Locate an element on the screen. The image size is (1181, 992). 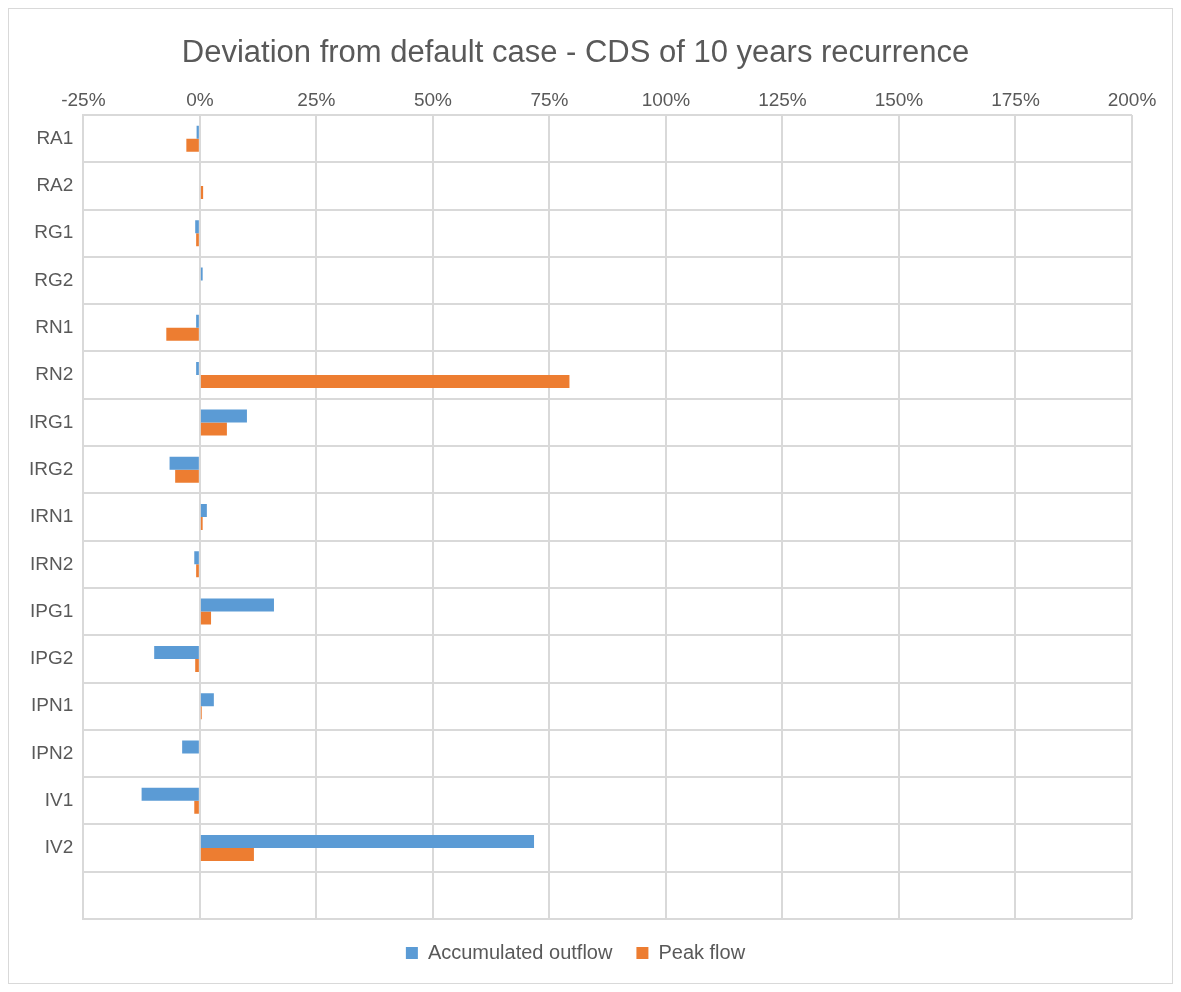
x-tick-label: 125% is located at coordinates (782, 99).